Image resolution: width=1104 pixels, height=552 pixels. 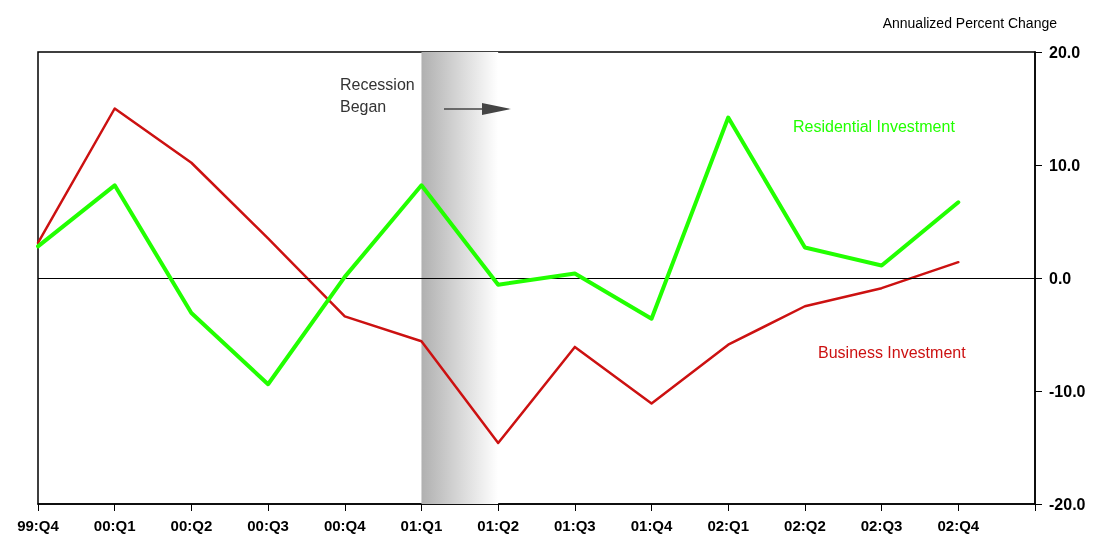 I want to click on x-tick-label: 01:Q3, so click(x=574, y=525).